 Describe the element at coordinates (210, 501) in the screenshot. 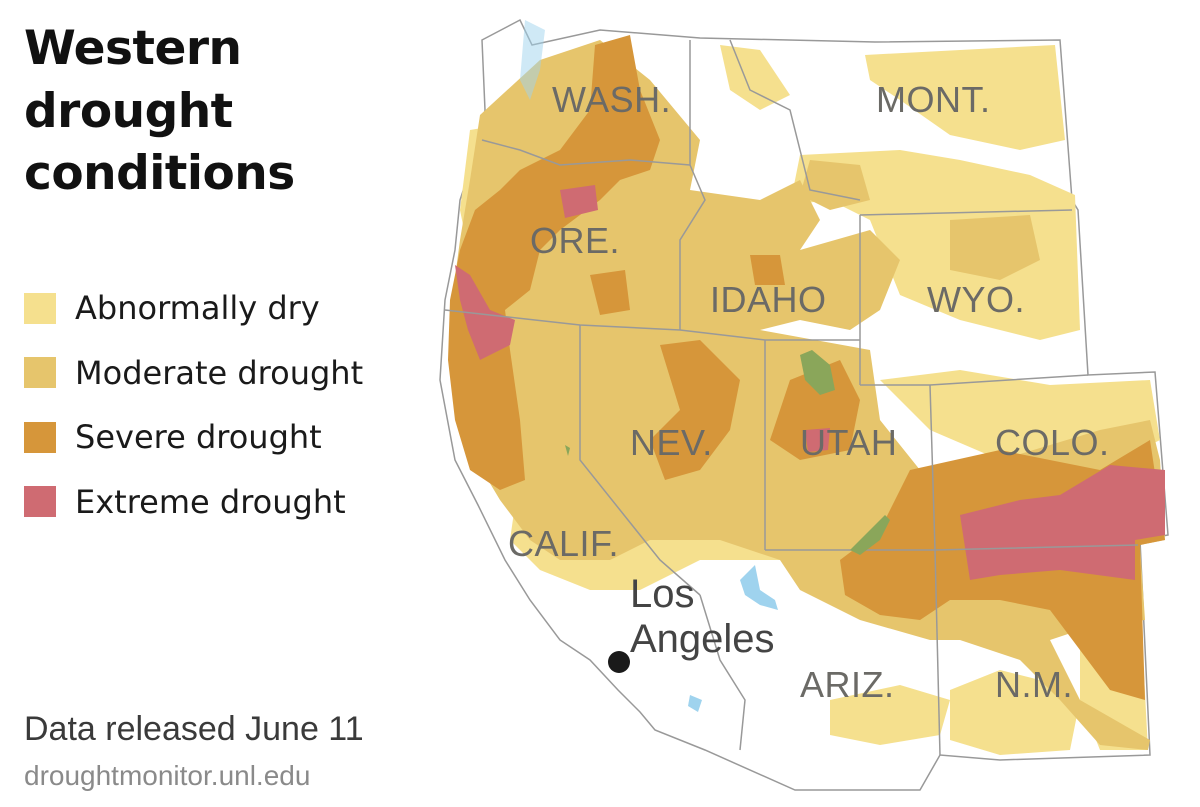

I see `legend-label: Extreme drought` at that location.